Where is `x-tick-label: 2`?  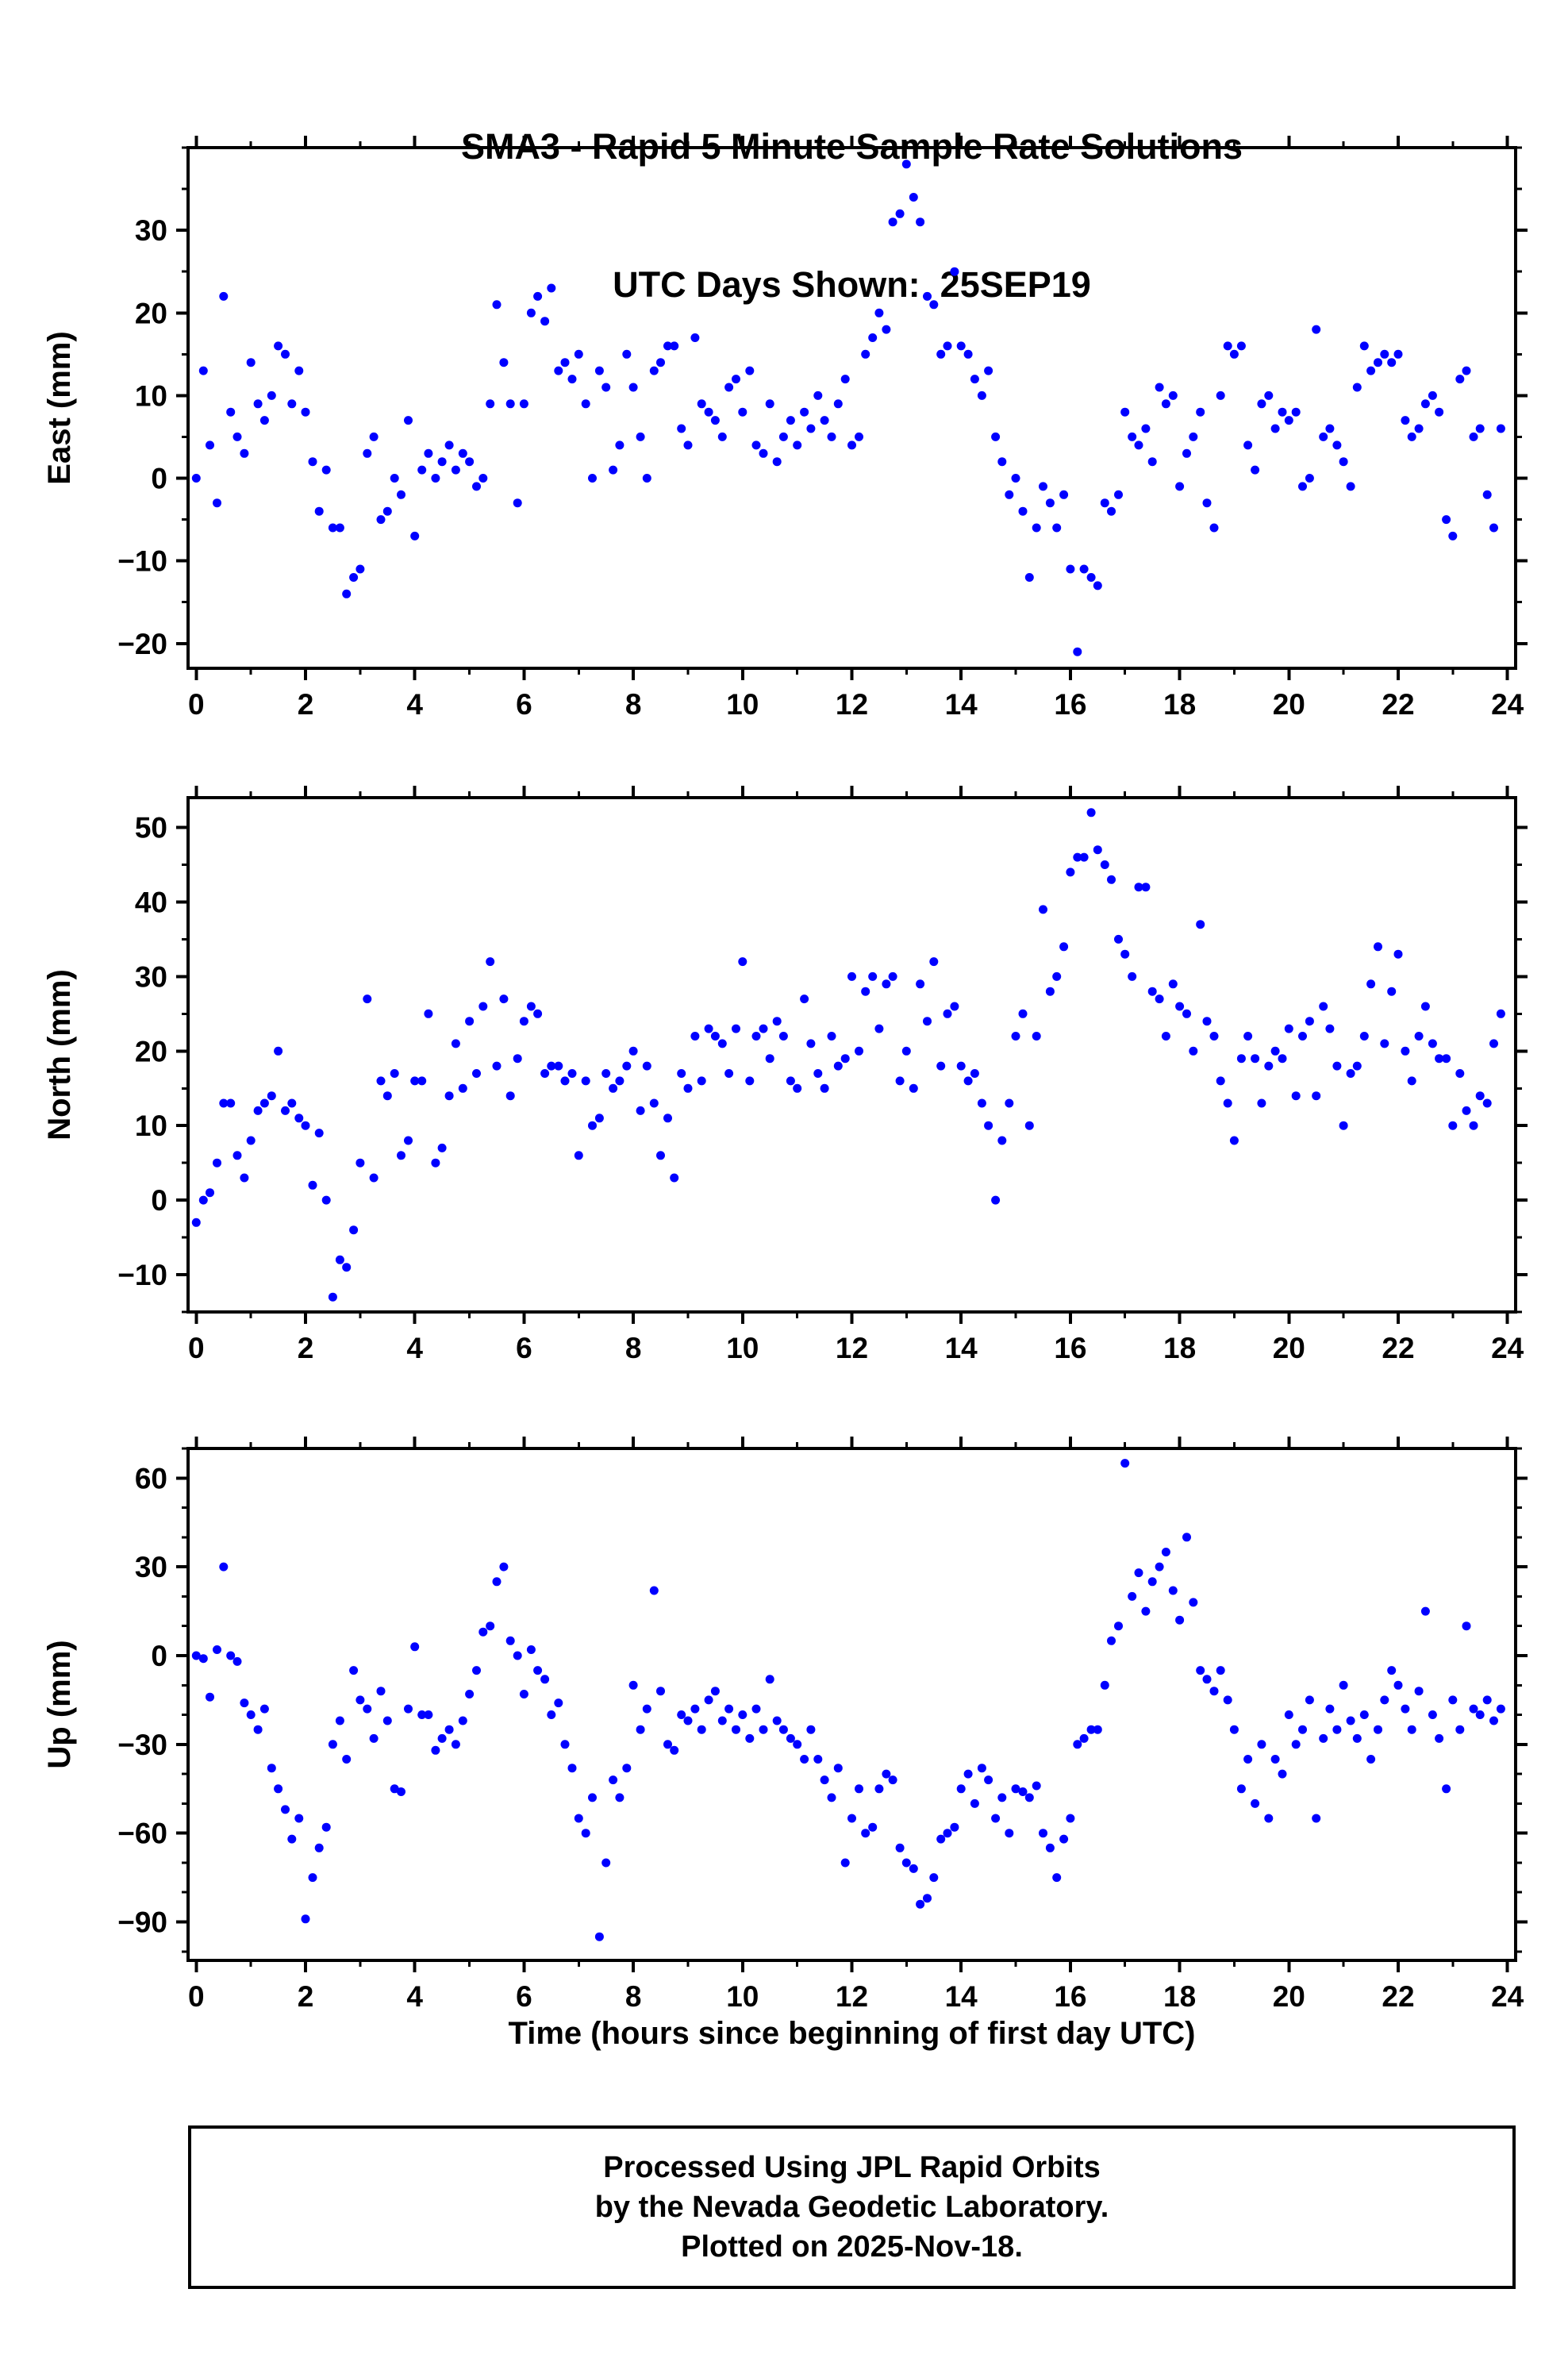
x-tick-label: 2 is located at coordinates (306, 1348).